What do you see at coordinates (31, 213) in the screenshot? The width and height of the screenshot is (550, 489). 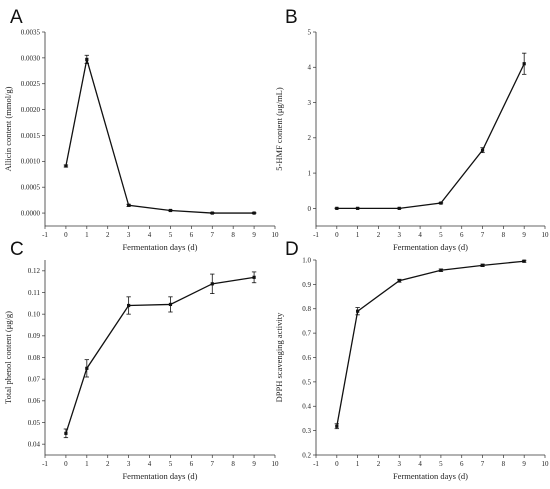 I see `y-tick-label: 0.0000` at bounding box center [31, 213].